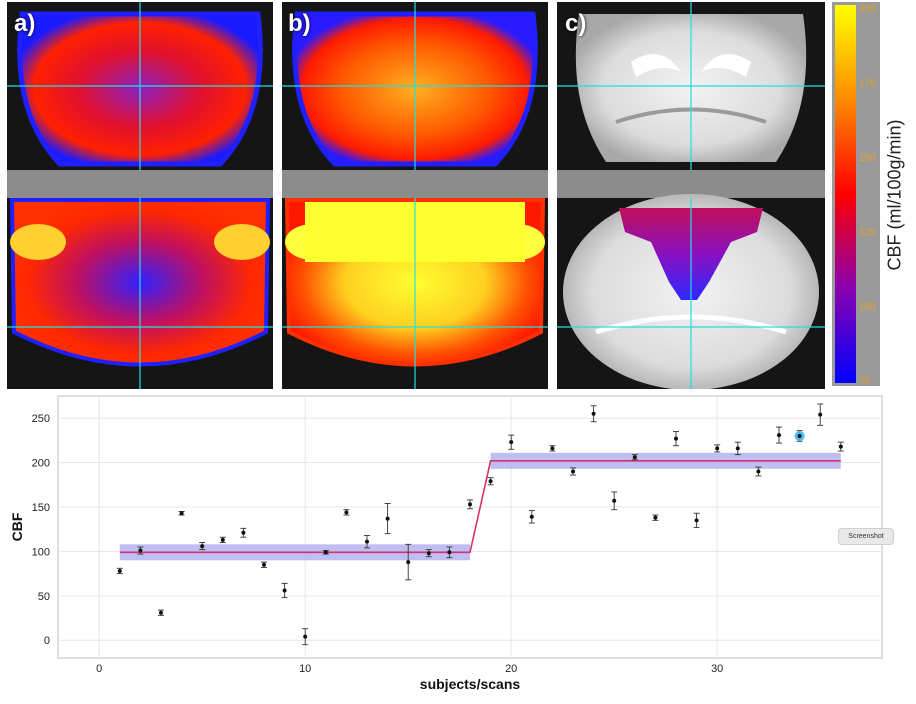 This screenshot has height=704, width=916. What do you see at coordinates (99, 669) in the screenshot?
I see `x-tick-label: 0` at bounding box center [99, 669].